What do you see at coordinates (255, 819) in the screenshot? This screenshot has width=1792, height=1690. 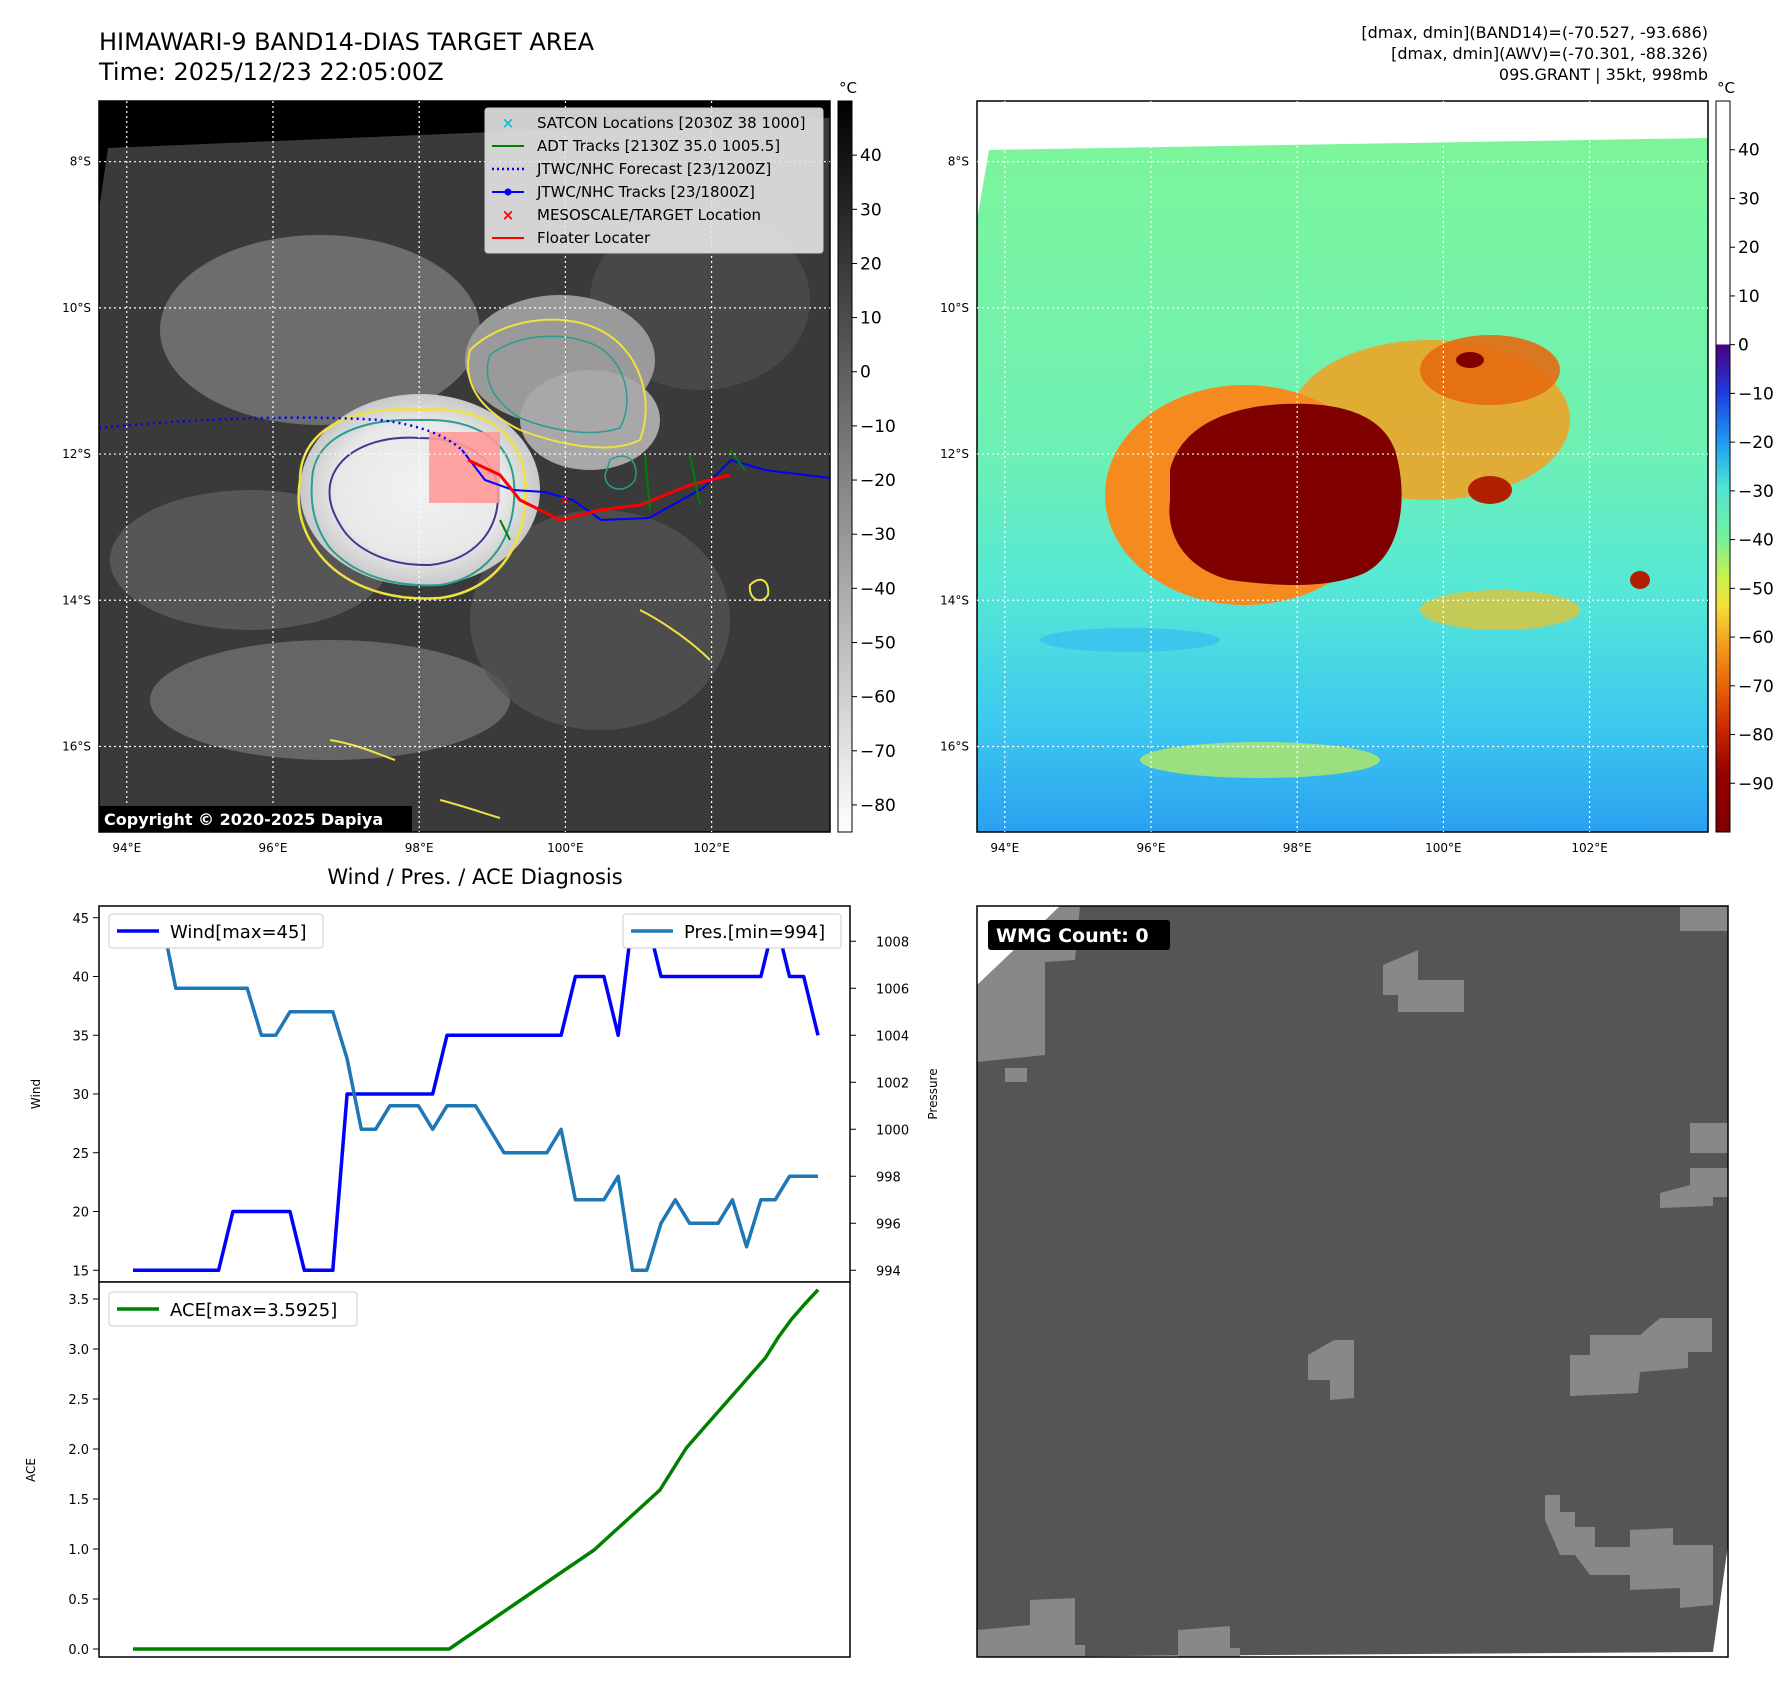 I see `copyright-badge: Copyright © 2020-2025 Dapiya` at bounding box center [255, 819].